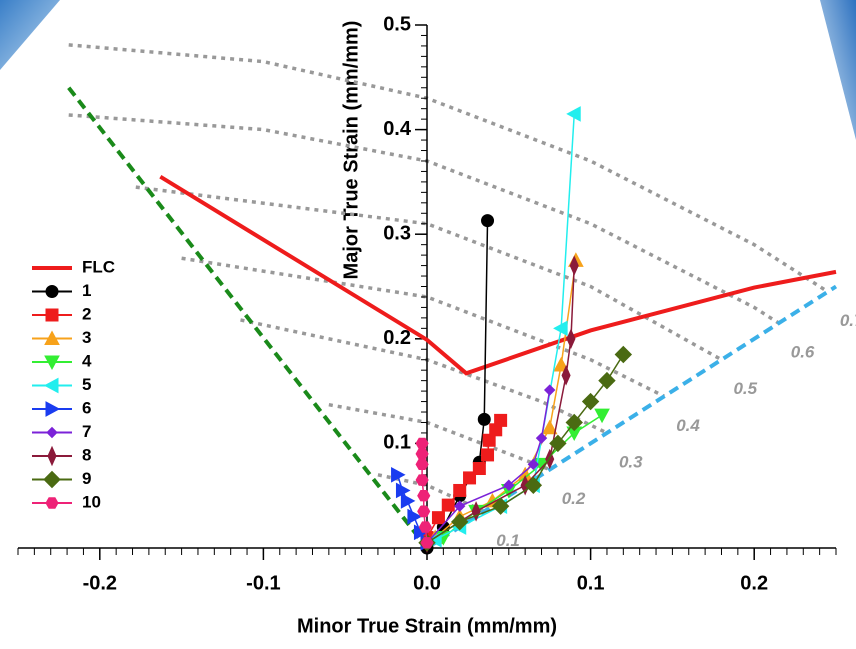 Image resolution: width=856 pixels, height=649 pixels. I want to click on legend-label: 9, so click(86, 478).